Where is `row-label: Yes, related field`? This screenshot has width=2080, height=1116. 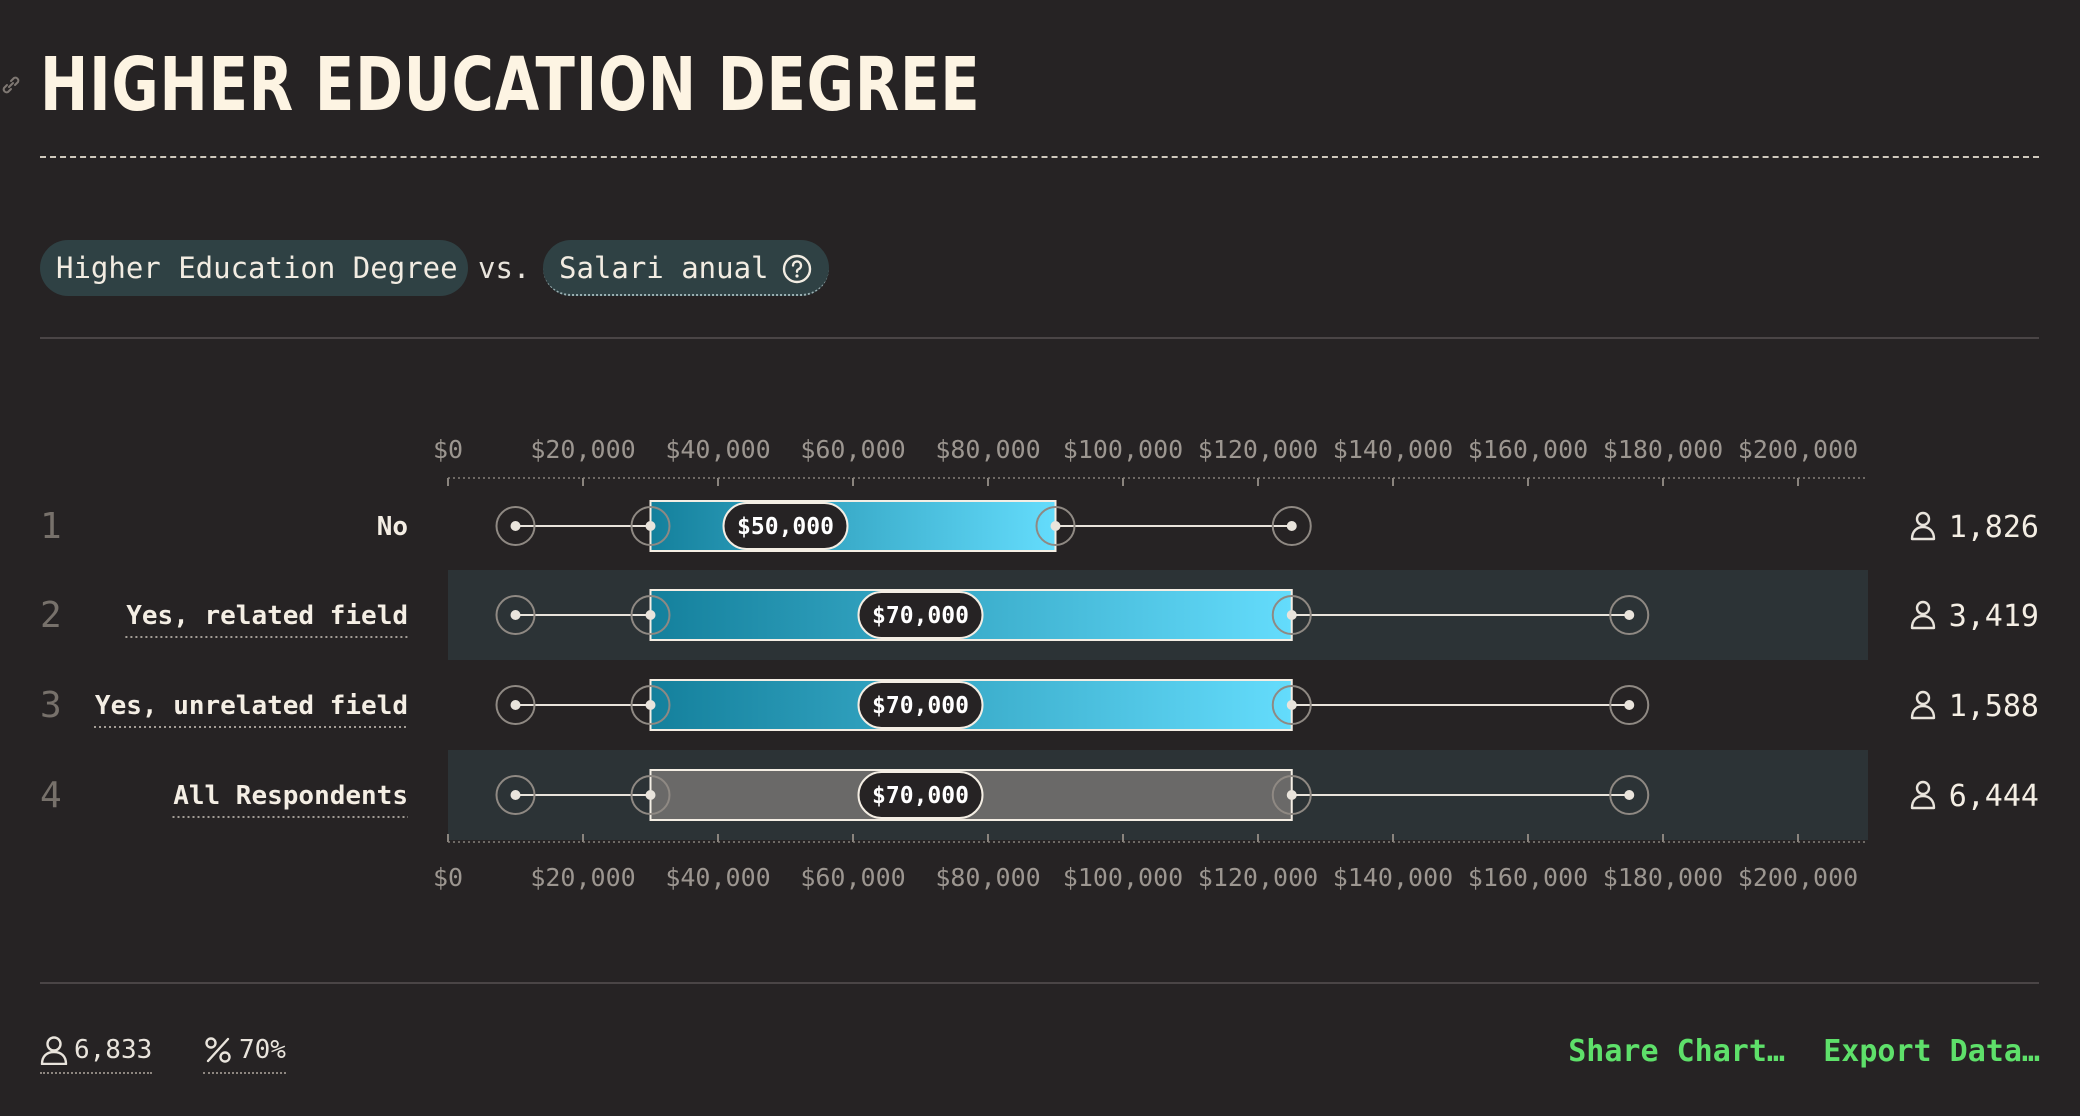
row-label: Yes, related field is located at coordinates (267, 616).